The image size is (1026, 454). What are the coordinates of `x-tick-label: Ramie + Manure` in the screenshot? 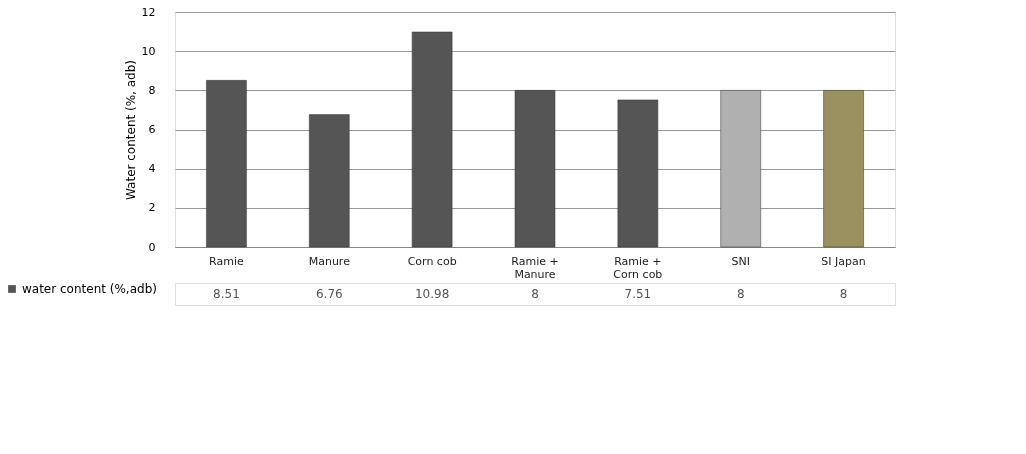 It's located at (535, 267).